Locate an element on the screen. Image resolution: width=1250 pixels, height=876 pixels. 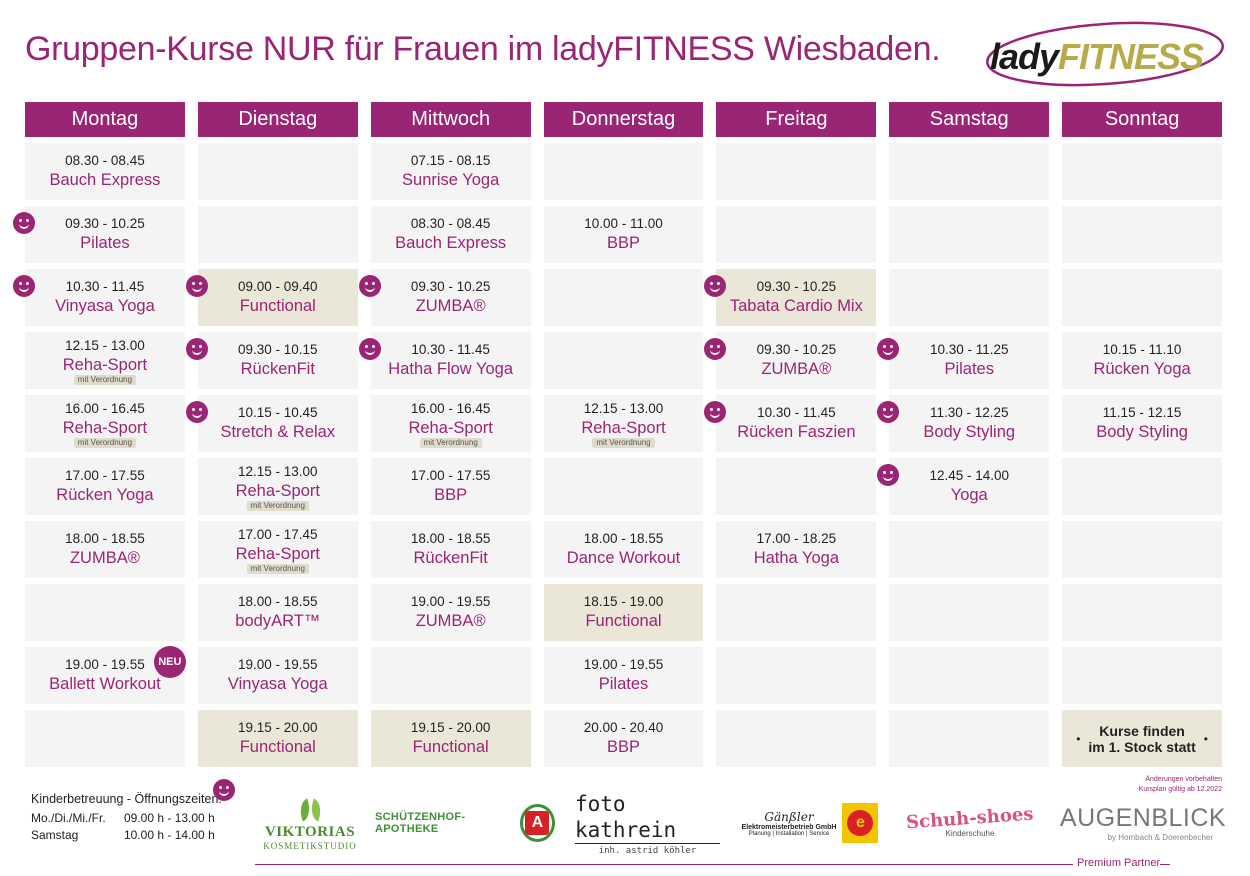
course-name: Pilates is located at coordinates (969, 369).